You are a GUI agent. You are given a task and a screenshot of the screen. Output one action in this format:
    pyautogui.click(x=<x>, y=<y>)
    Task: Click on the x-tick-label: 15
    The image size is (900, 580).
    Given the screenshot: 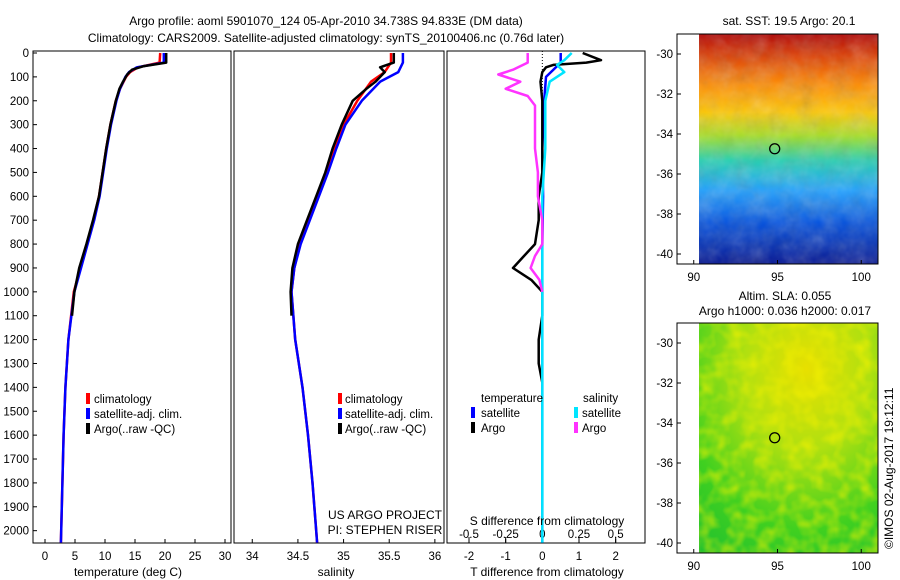 What is the action you would take?
    pyautogui.click(x=135, y=557)
    